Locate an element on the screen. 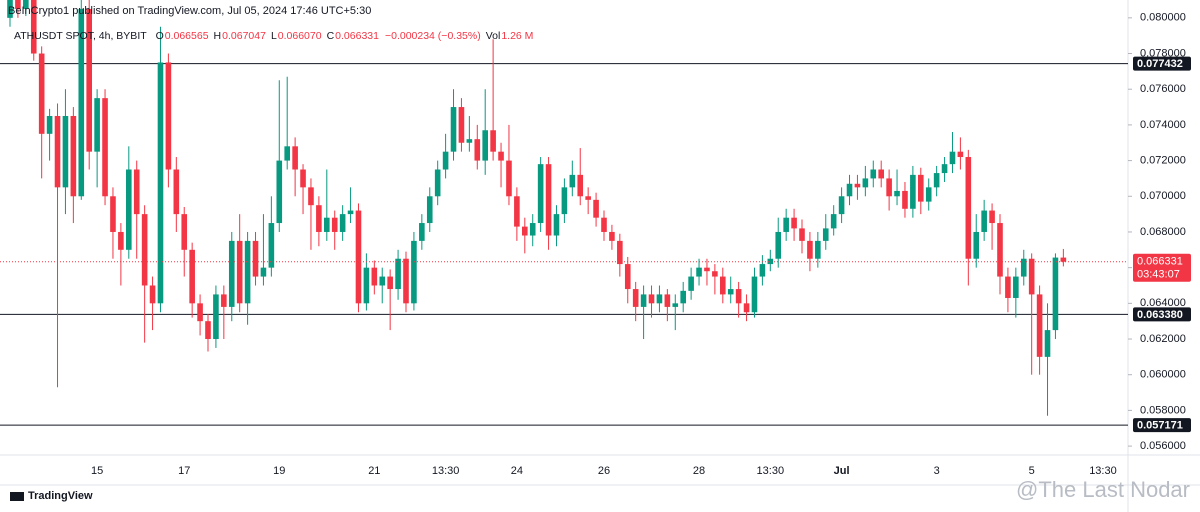 The image size is (1200, 512). x-tick-label: 5 is located at coordinates (1032, 471).